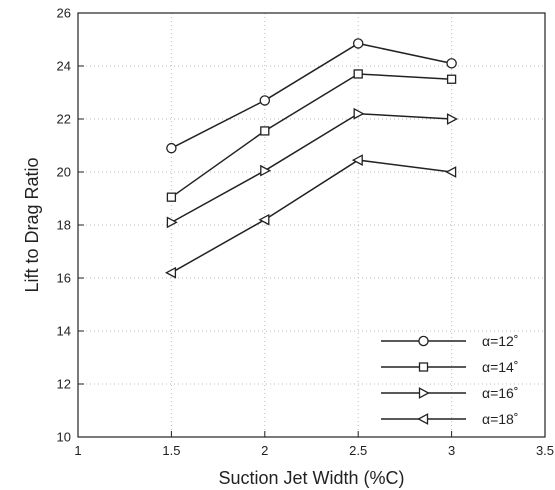  Describe the element at coordinates (500, 341) in the screenshot. I see `legend-label: α=12˚` at that location.